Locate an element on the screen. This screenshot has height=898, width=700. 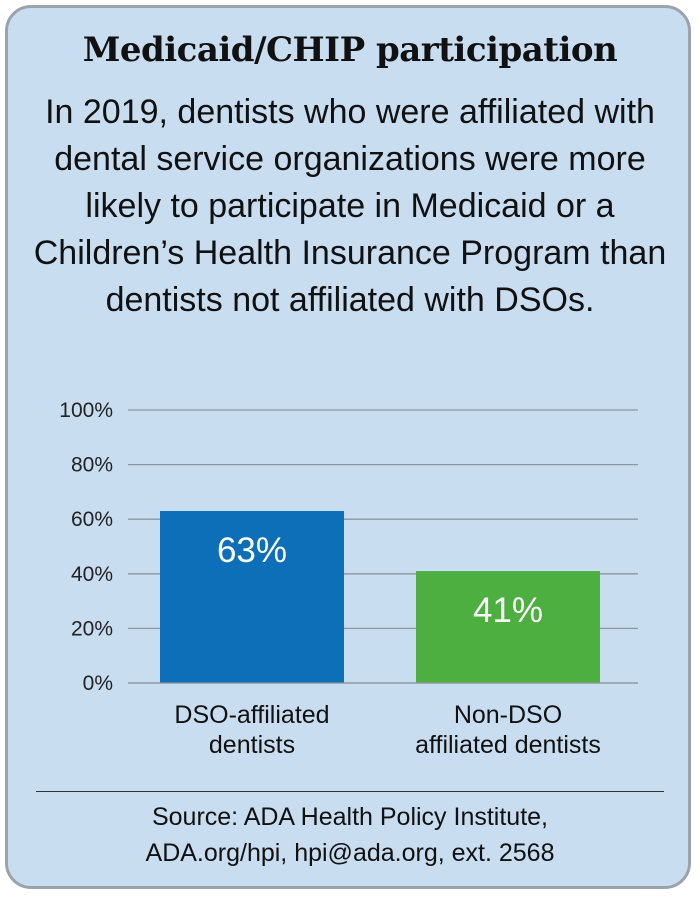
source-line-2: ADA.org/hpi, hpi@ada.org, ext. 2568 is located at coordinates (350, 853).